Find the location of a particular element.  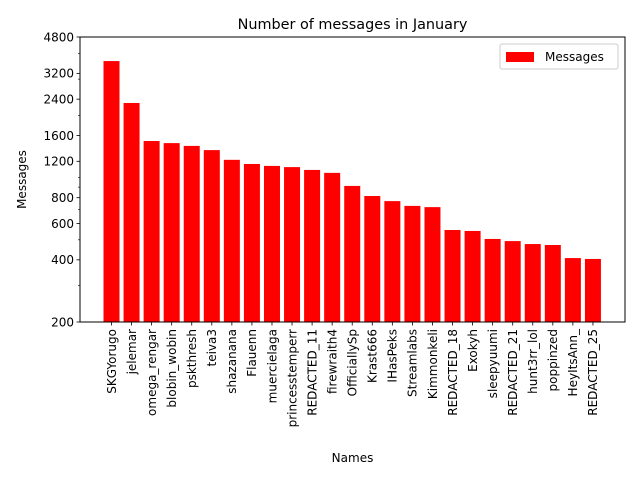

bar-poppinzed is located at coordinates (552, 283).